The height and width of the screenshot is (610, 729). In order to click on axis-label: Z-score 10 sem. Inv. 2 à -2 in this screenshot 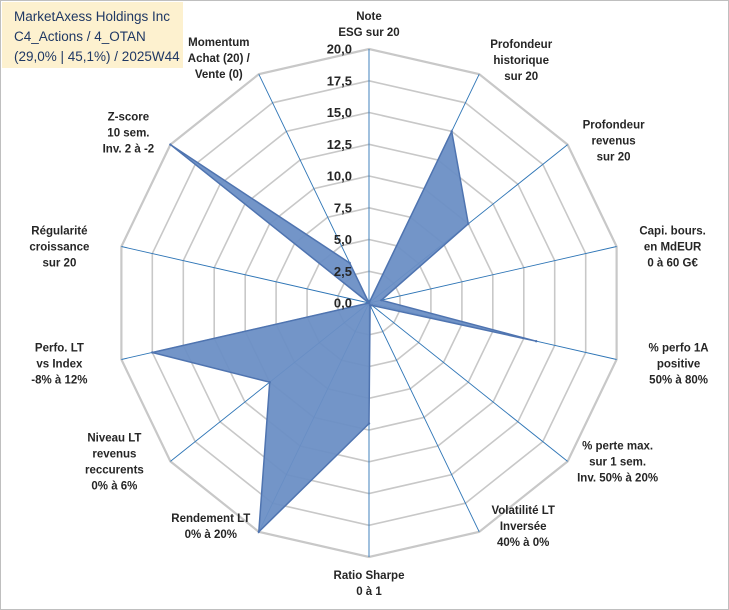, I will do `click(129, 134)`.